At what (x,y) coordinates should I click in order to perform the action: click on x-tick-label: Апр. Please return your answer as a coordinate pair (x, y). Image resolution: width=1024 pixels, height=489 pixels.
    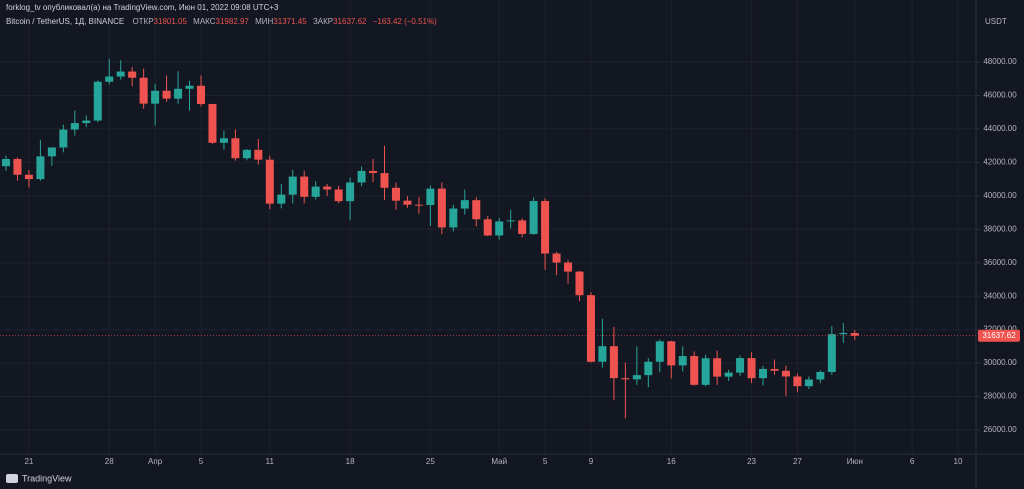
    Looking at the image, I should click on (155, 461).